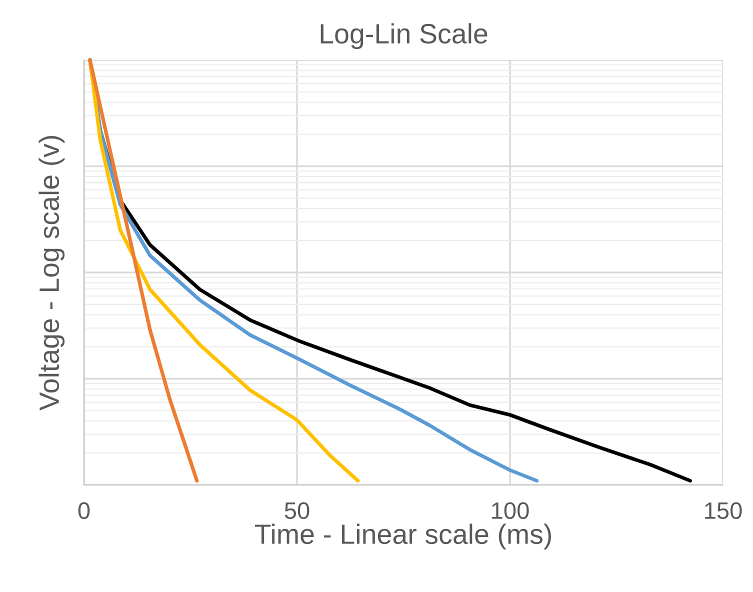 The image size is (753, 592). I want to click on x-tick-label: 150, so click(723, 511).